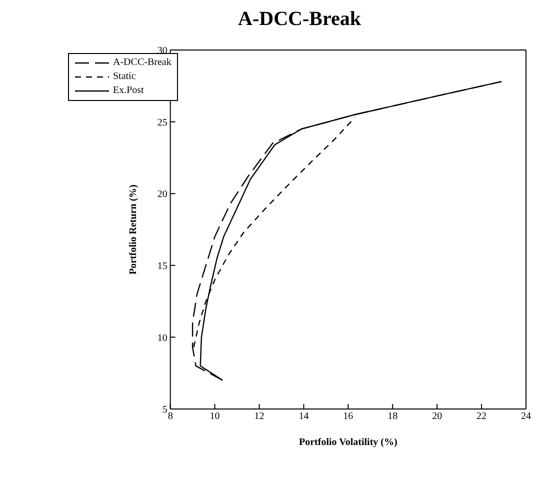 The width and height of the screenshot is (549, 477). I want to click on y-tick-label: 15, so click(162, 266).